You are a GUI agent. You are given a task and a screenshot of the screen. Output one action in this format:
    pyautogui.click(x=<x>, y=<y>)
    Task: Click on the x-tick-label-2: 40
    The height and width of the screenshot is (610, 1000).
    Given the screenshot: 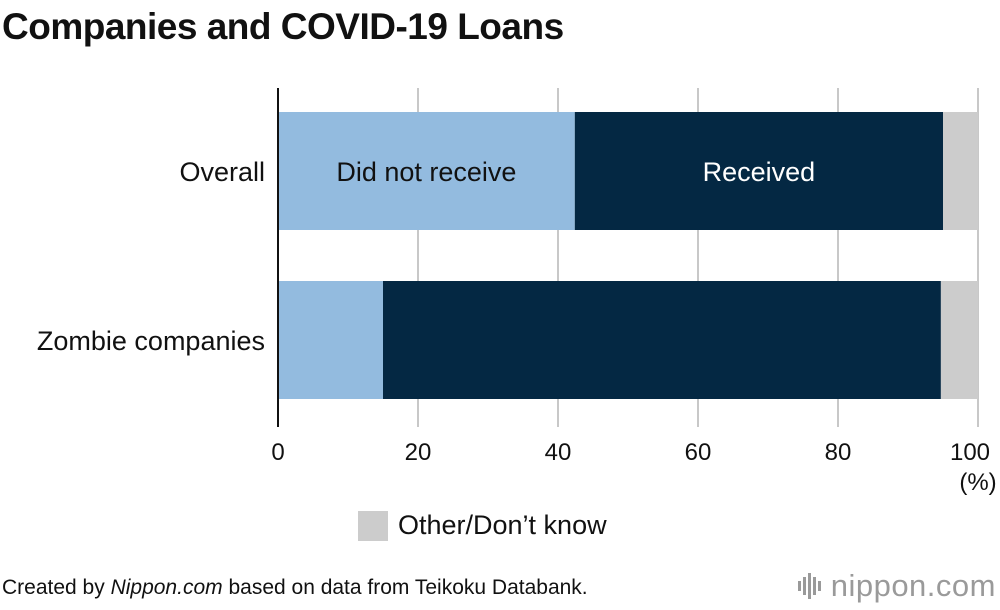 What is the action you would take?
    pyautogui.click(x=558, y=452)
    